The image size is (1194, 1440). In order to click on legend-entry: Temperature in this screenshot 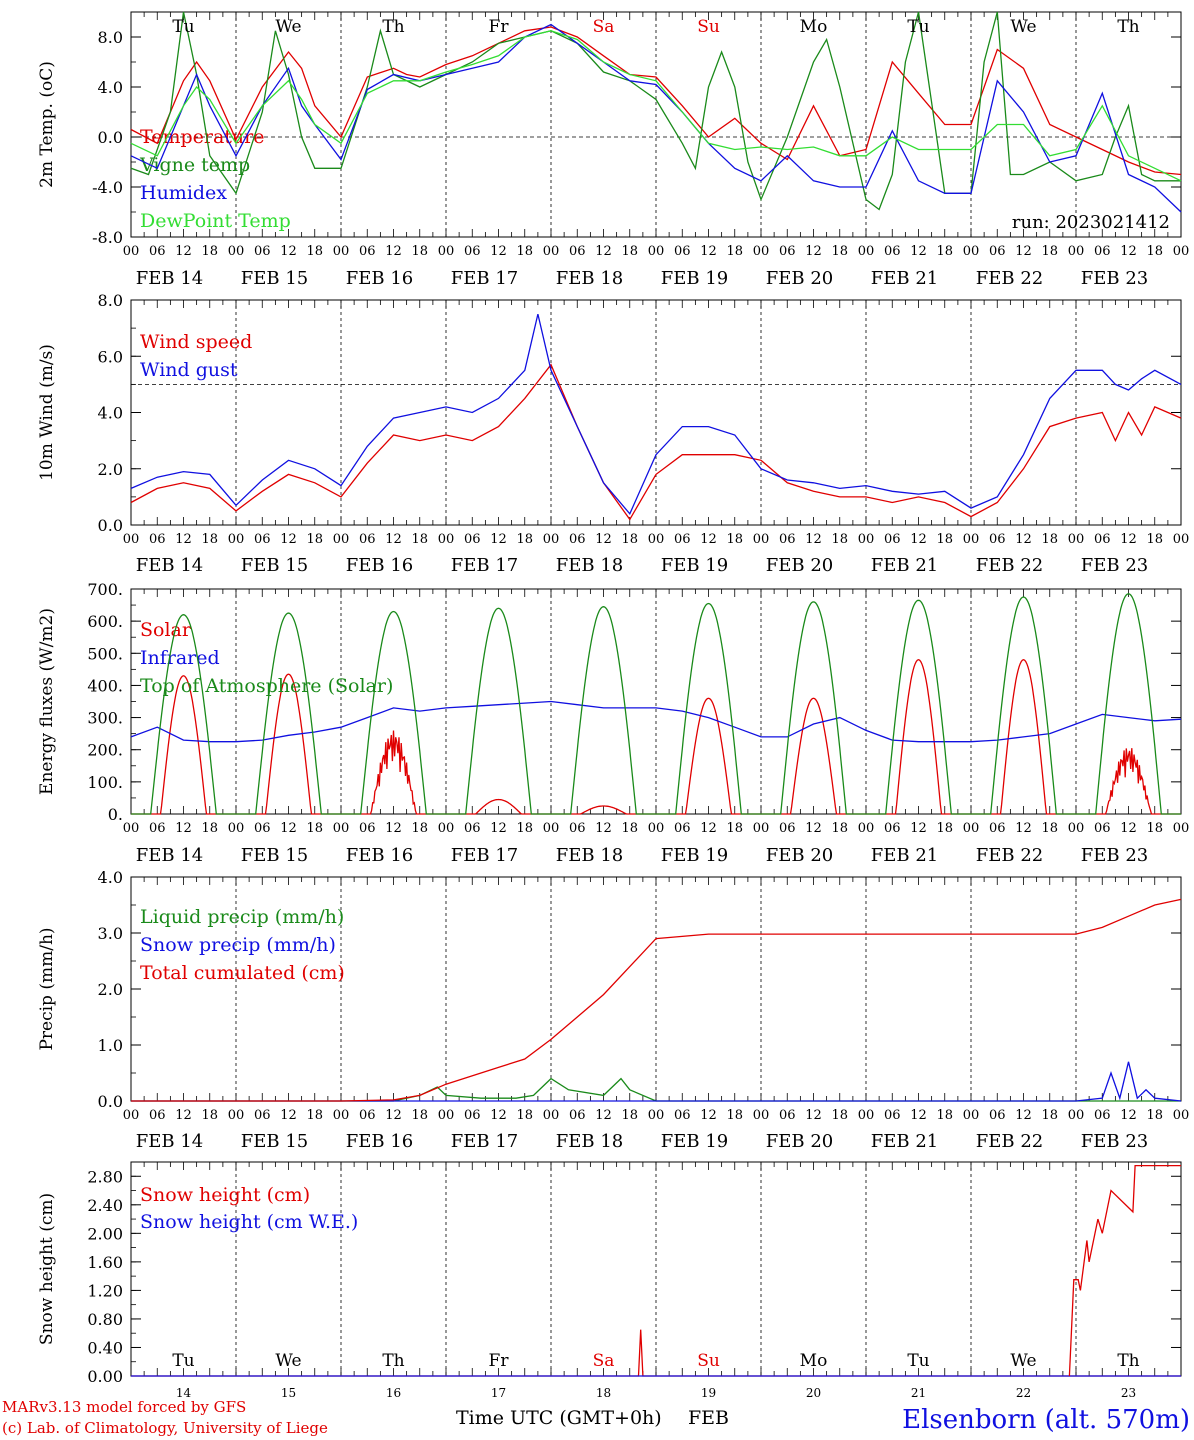, I will do `click(202, 137)`.